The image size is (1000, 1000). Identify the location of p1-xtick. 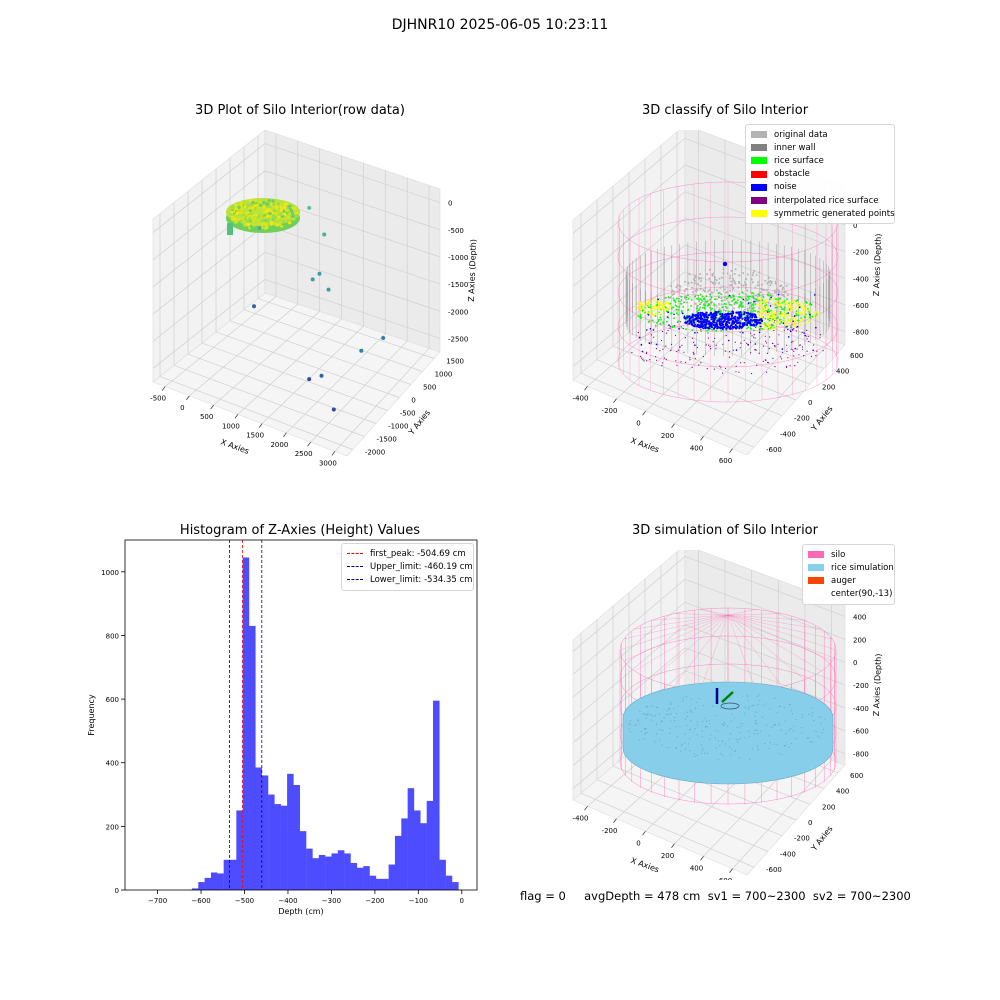
(188, 398).